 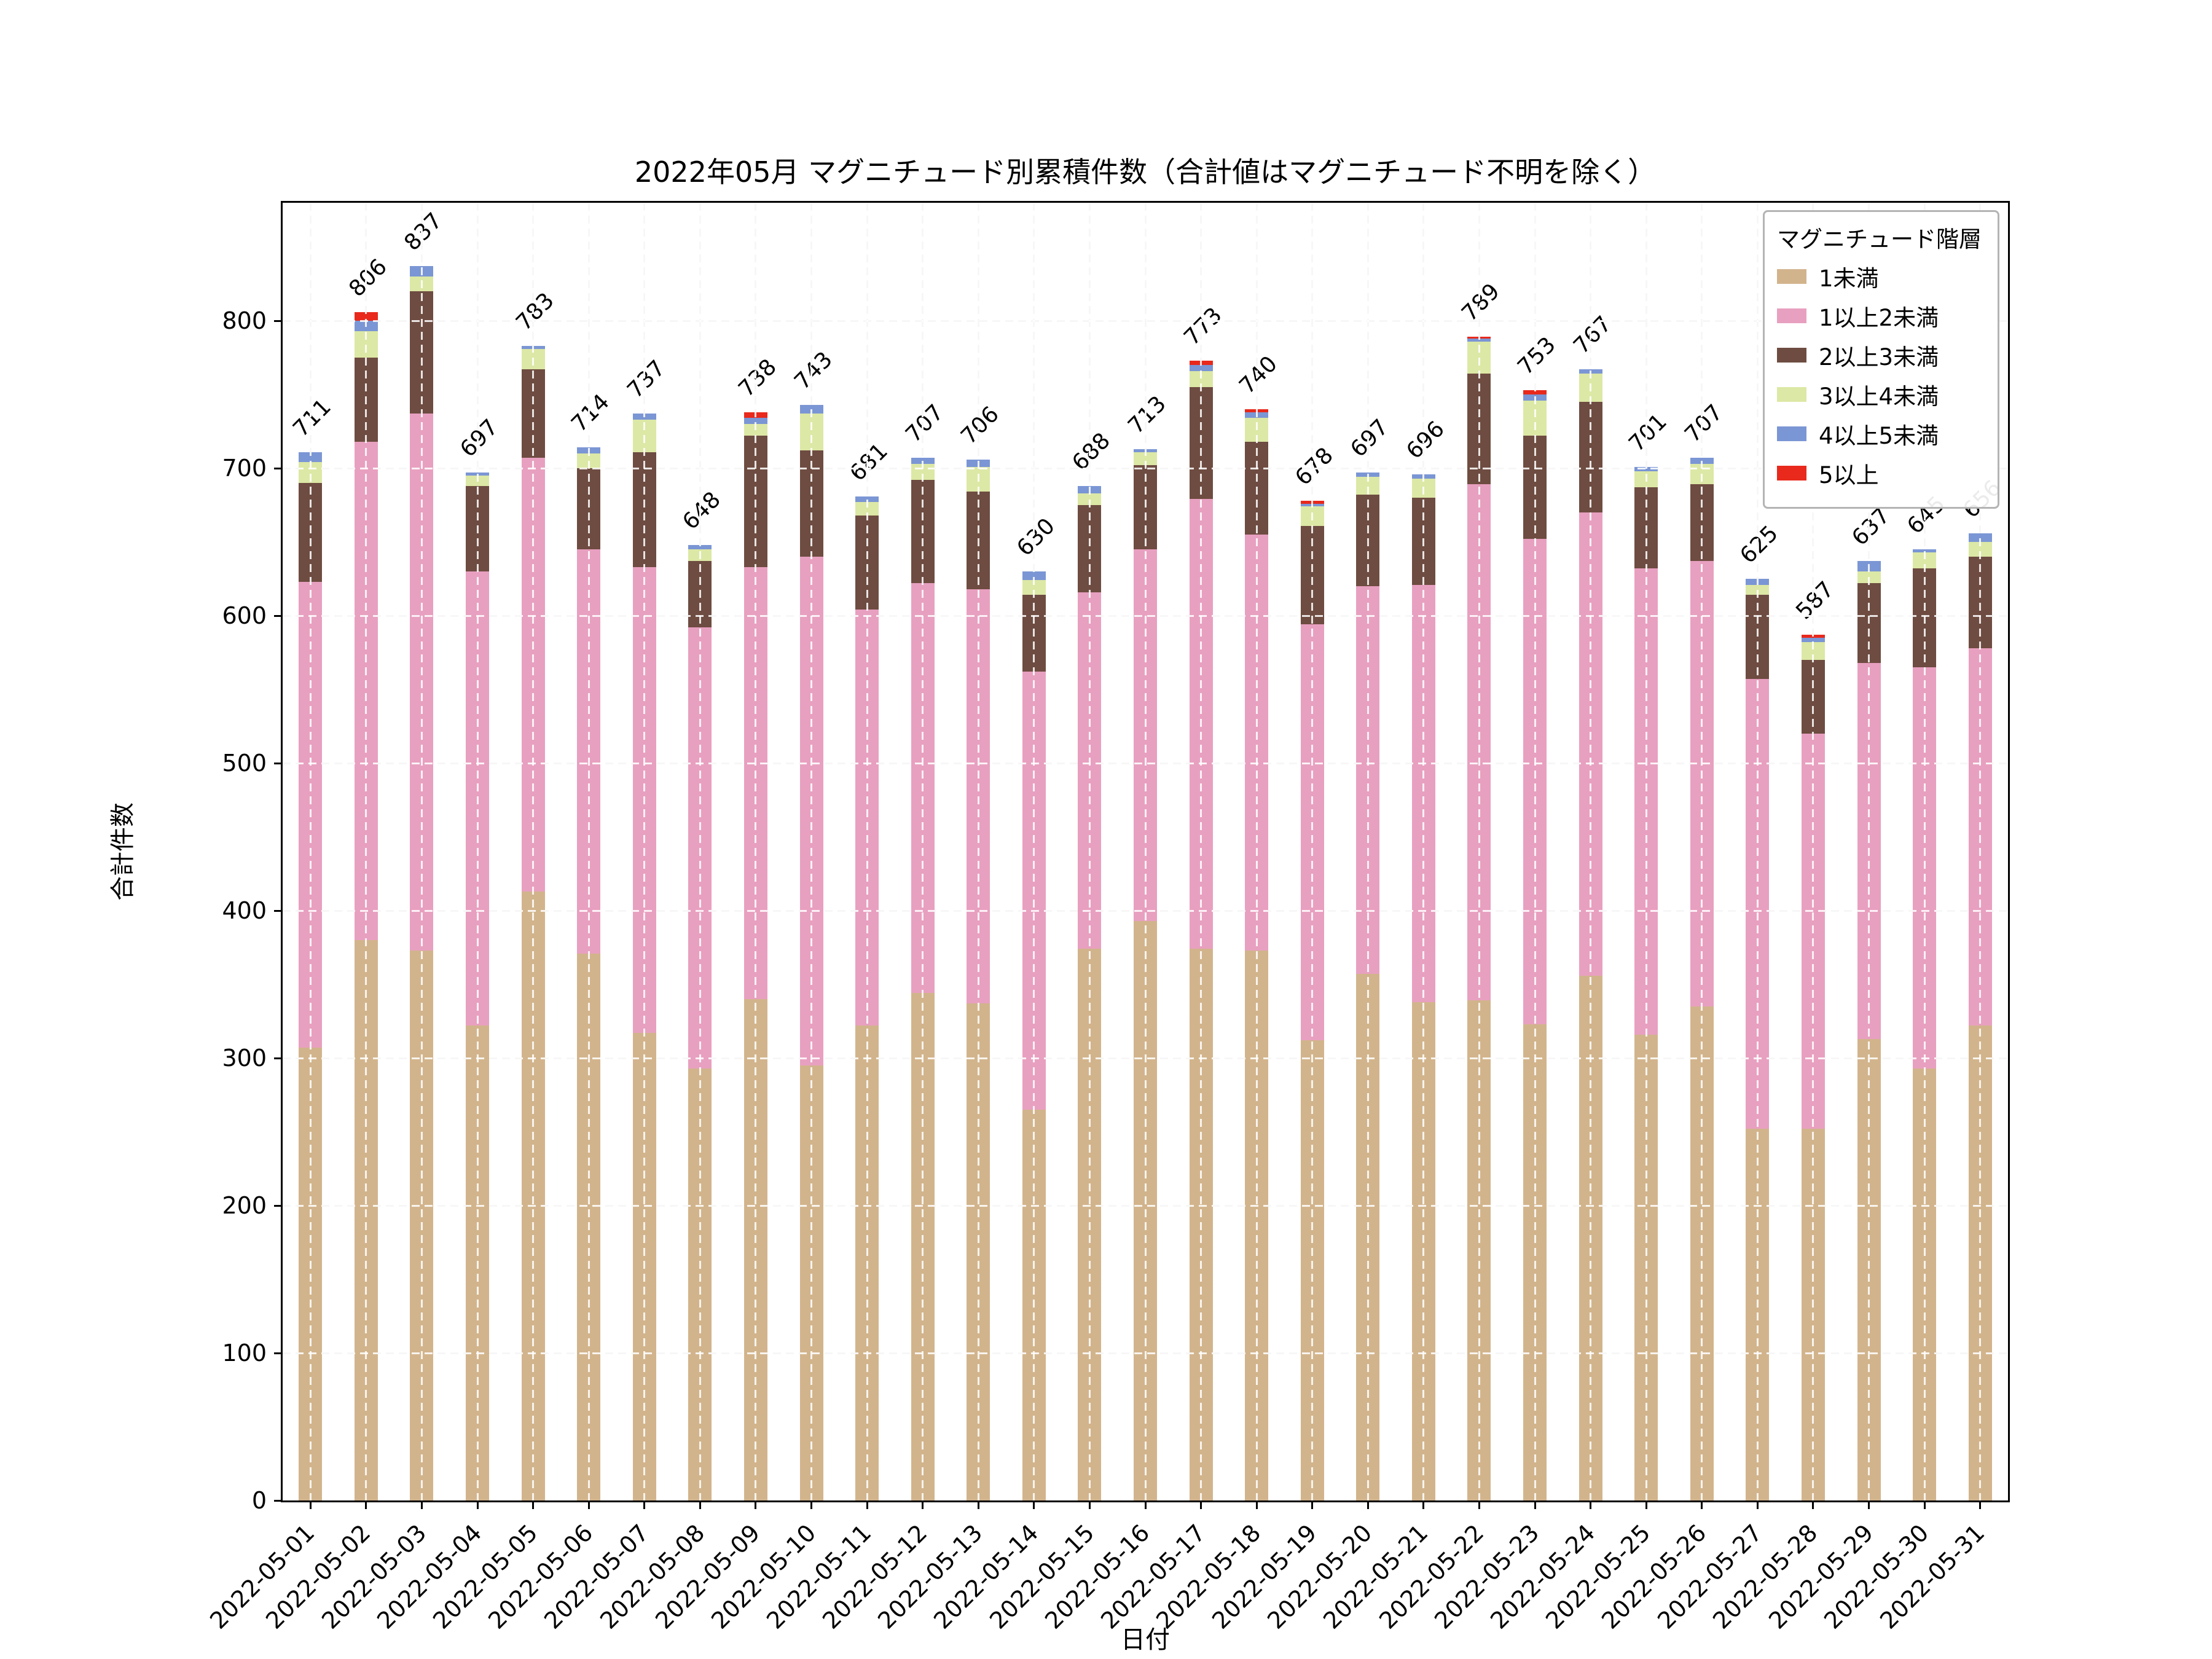 I want to click on legend-label: 4以上5未満, so click(x=1879, y=436).